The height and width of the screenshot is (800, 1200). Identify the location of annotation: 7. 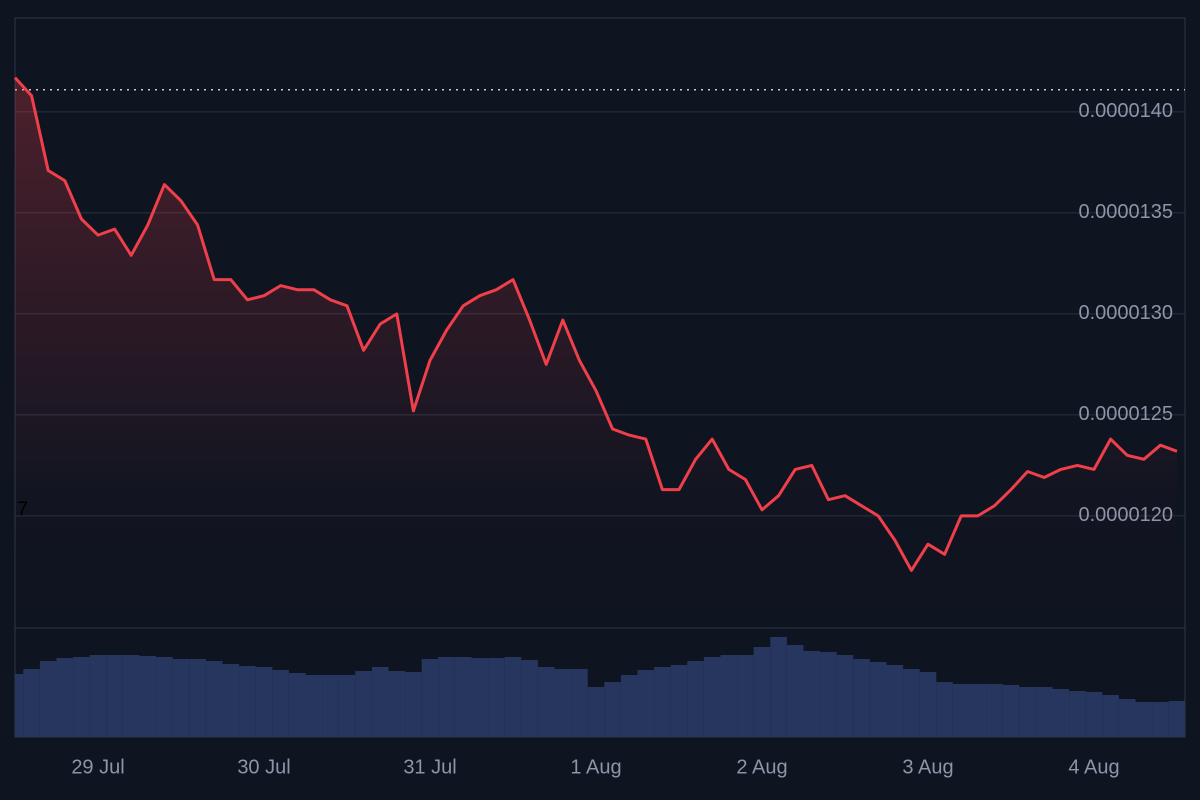
(22, 509).